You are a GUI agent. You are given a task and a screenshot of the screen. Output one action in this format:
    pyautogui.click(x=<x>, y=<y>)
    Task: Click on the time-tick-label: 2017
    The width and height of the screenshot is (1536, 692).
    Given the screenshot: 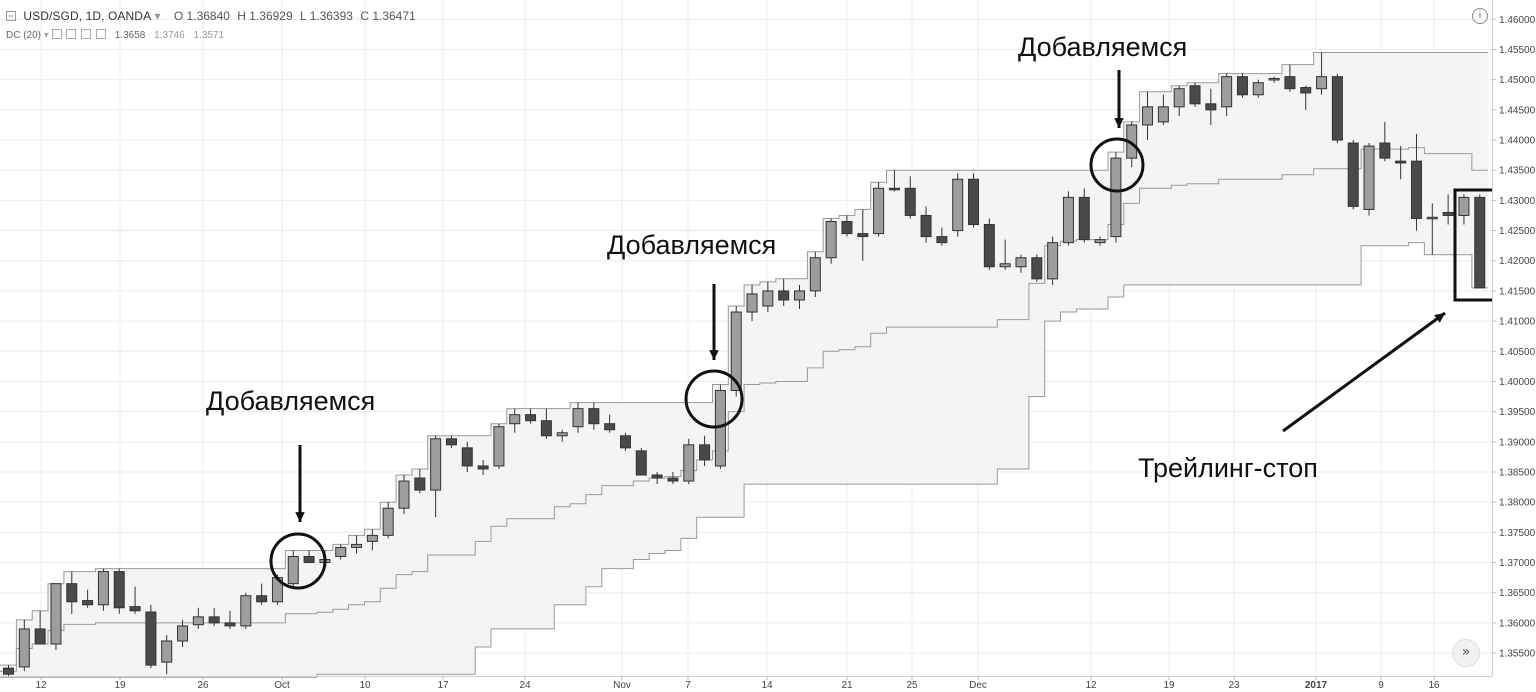 What is the action you would take?
    pyautogui.click(x=1316, y=685)
    